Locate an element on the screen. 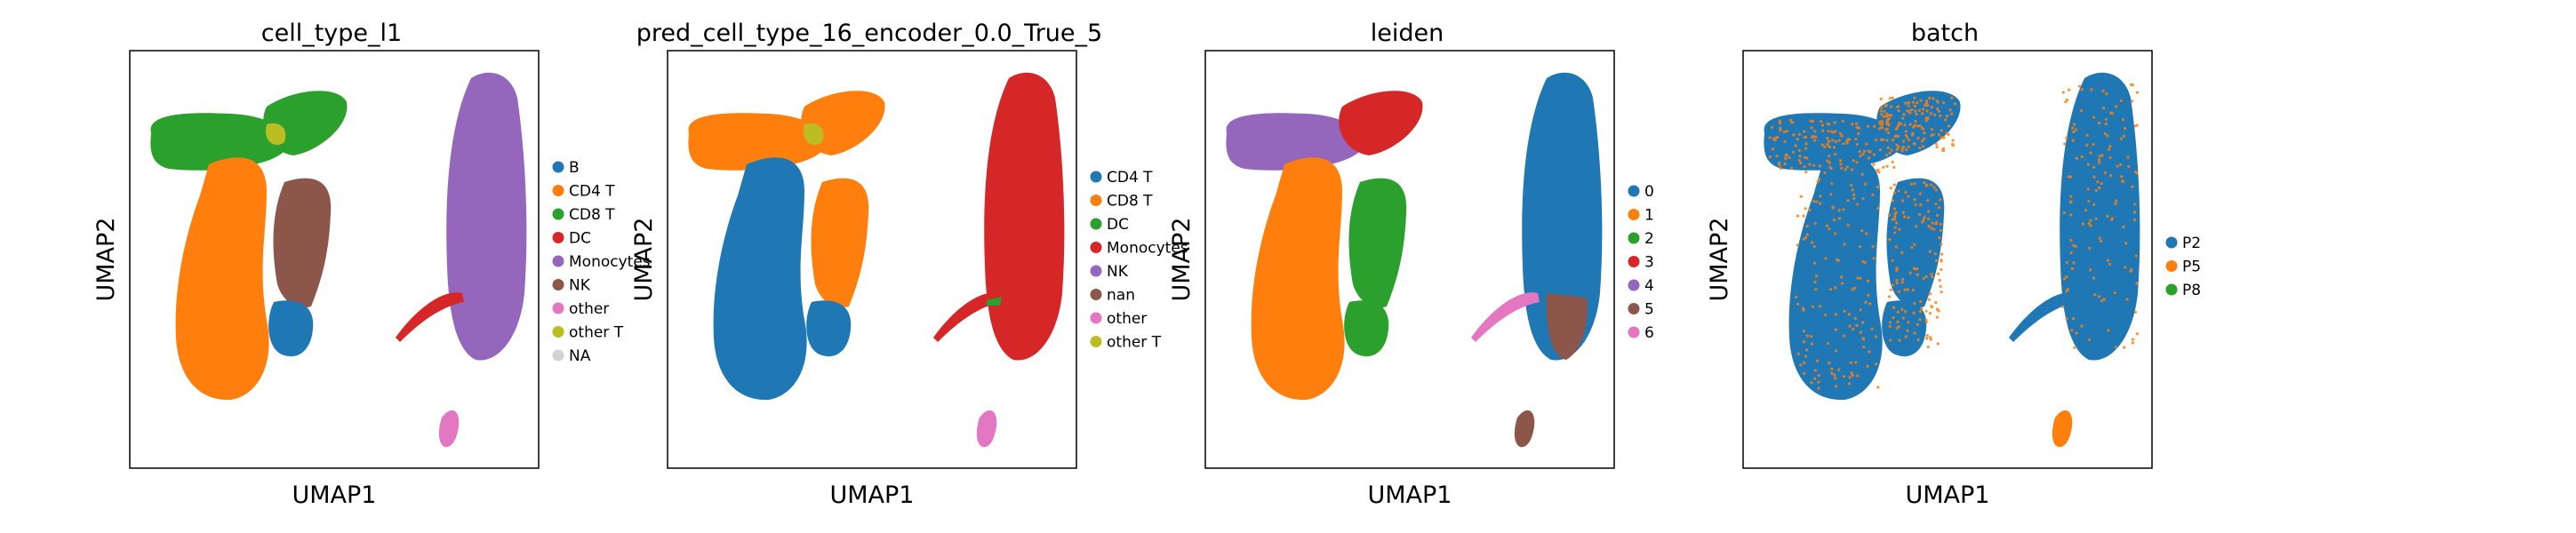 This screenshot has width=2576, height=533. cluster-cd4t-body is located at coordinates (760, 279).